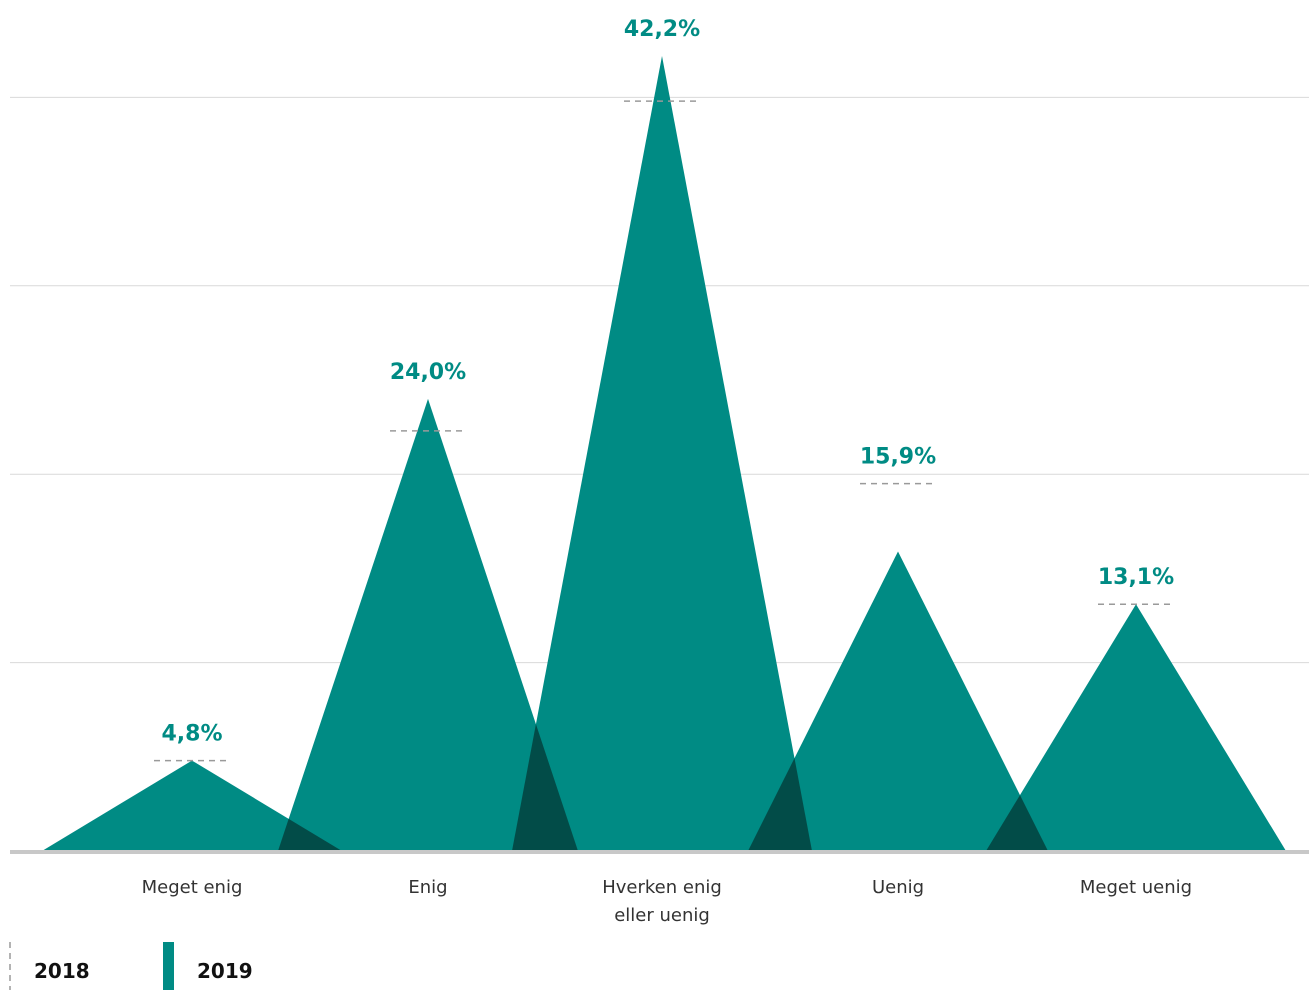 This screenshot has width=1309, height=990. What do you see at coordinates (898, 701) in the screenshot?
I see `peak-uenig` at bounding box center [898, 701].